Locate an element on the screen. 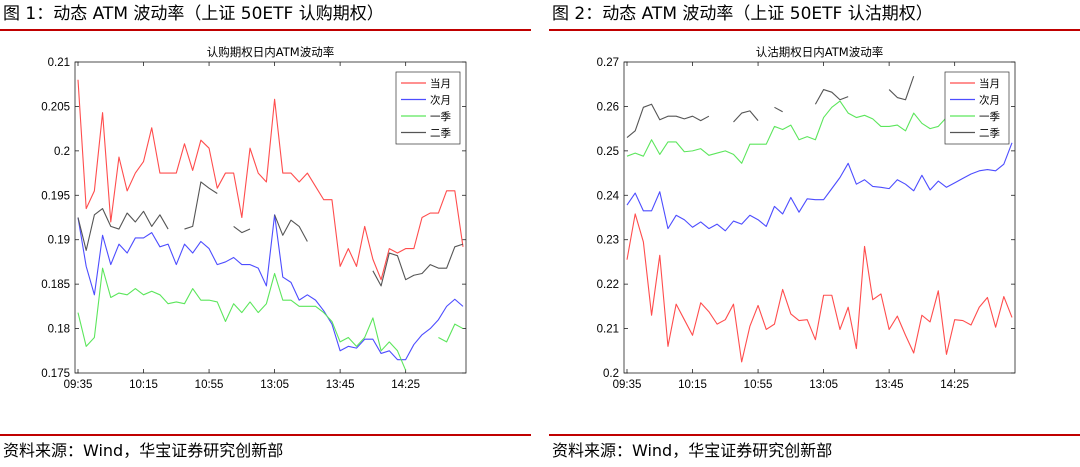 This screenshot has height=467, width=1080. y-tick-label: 0.205 is located at coordinates (55, 107).